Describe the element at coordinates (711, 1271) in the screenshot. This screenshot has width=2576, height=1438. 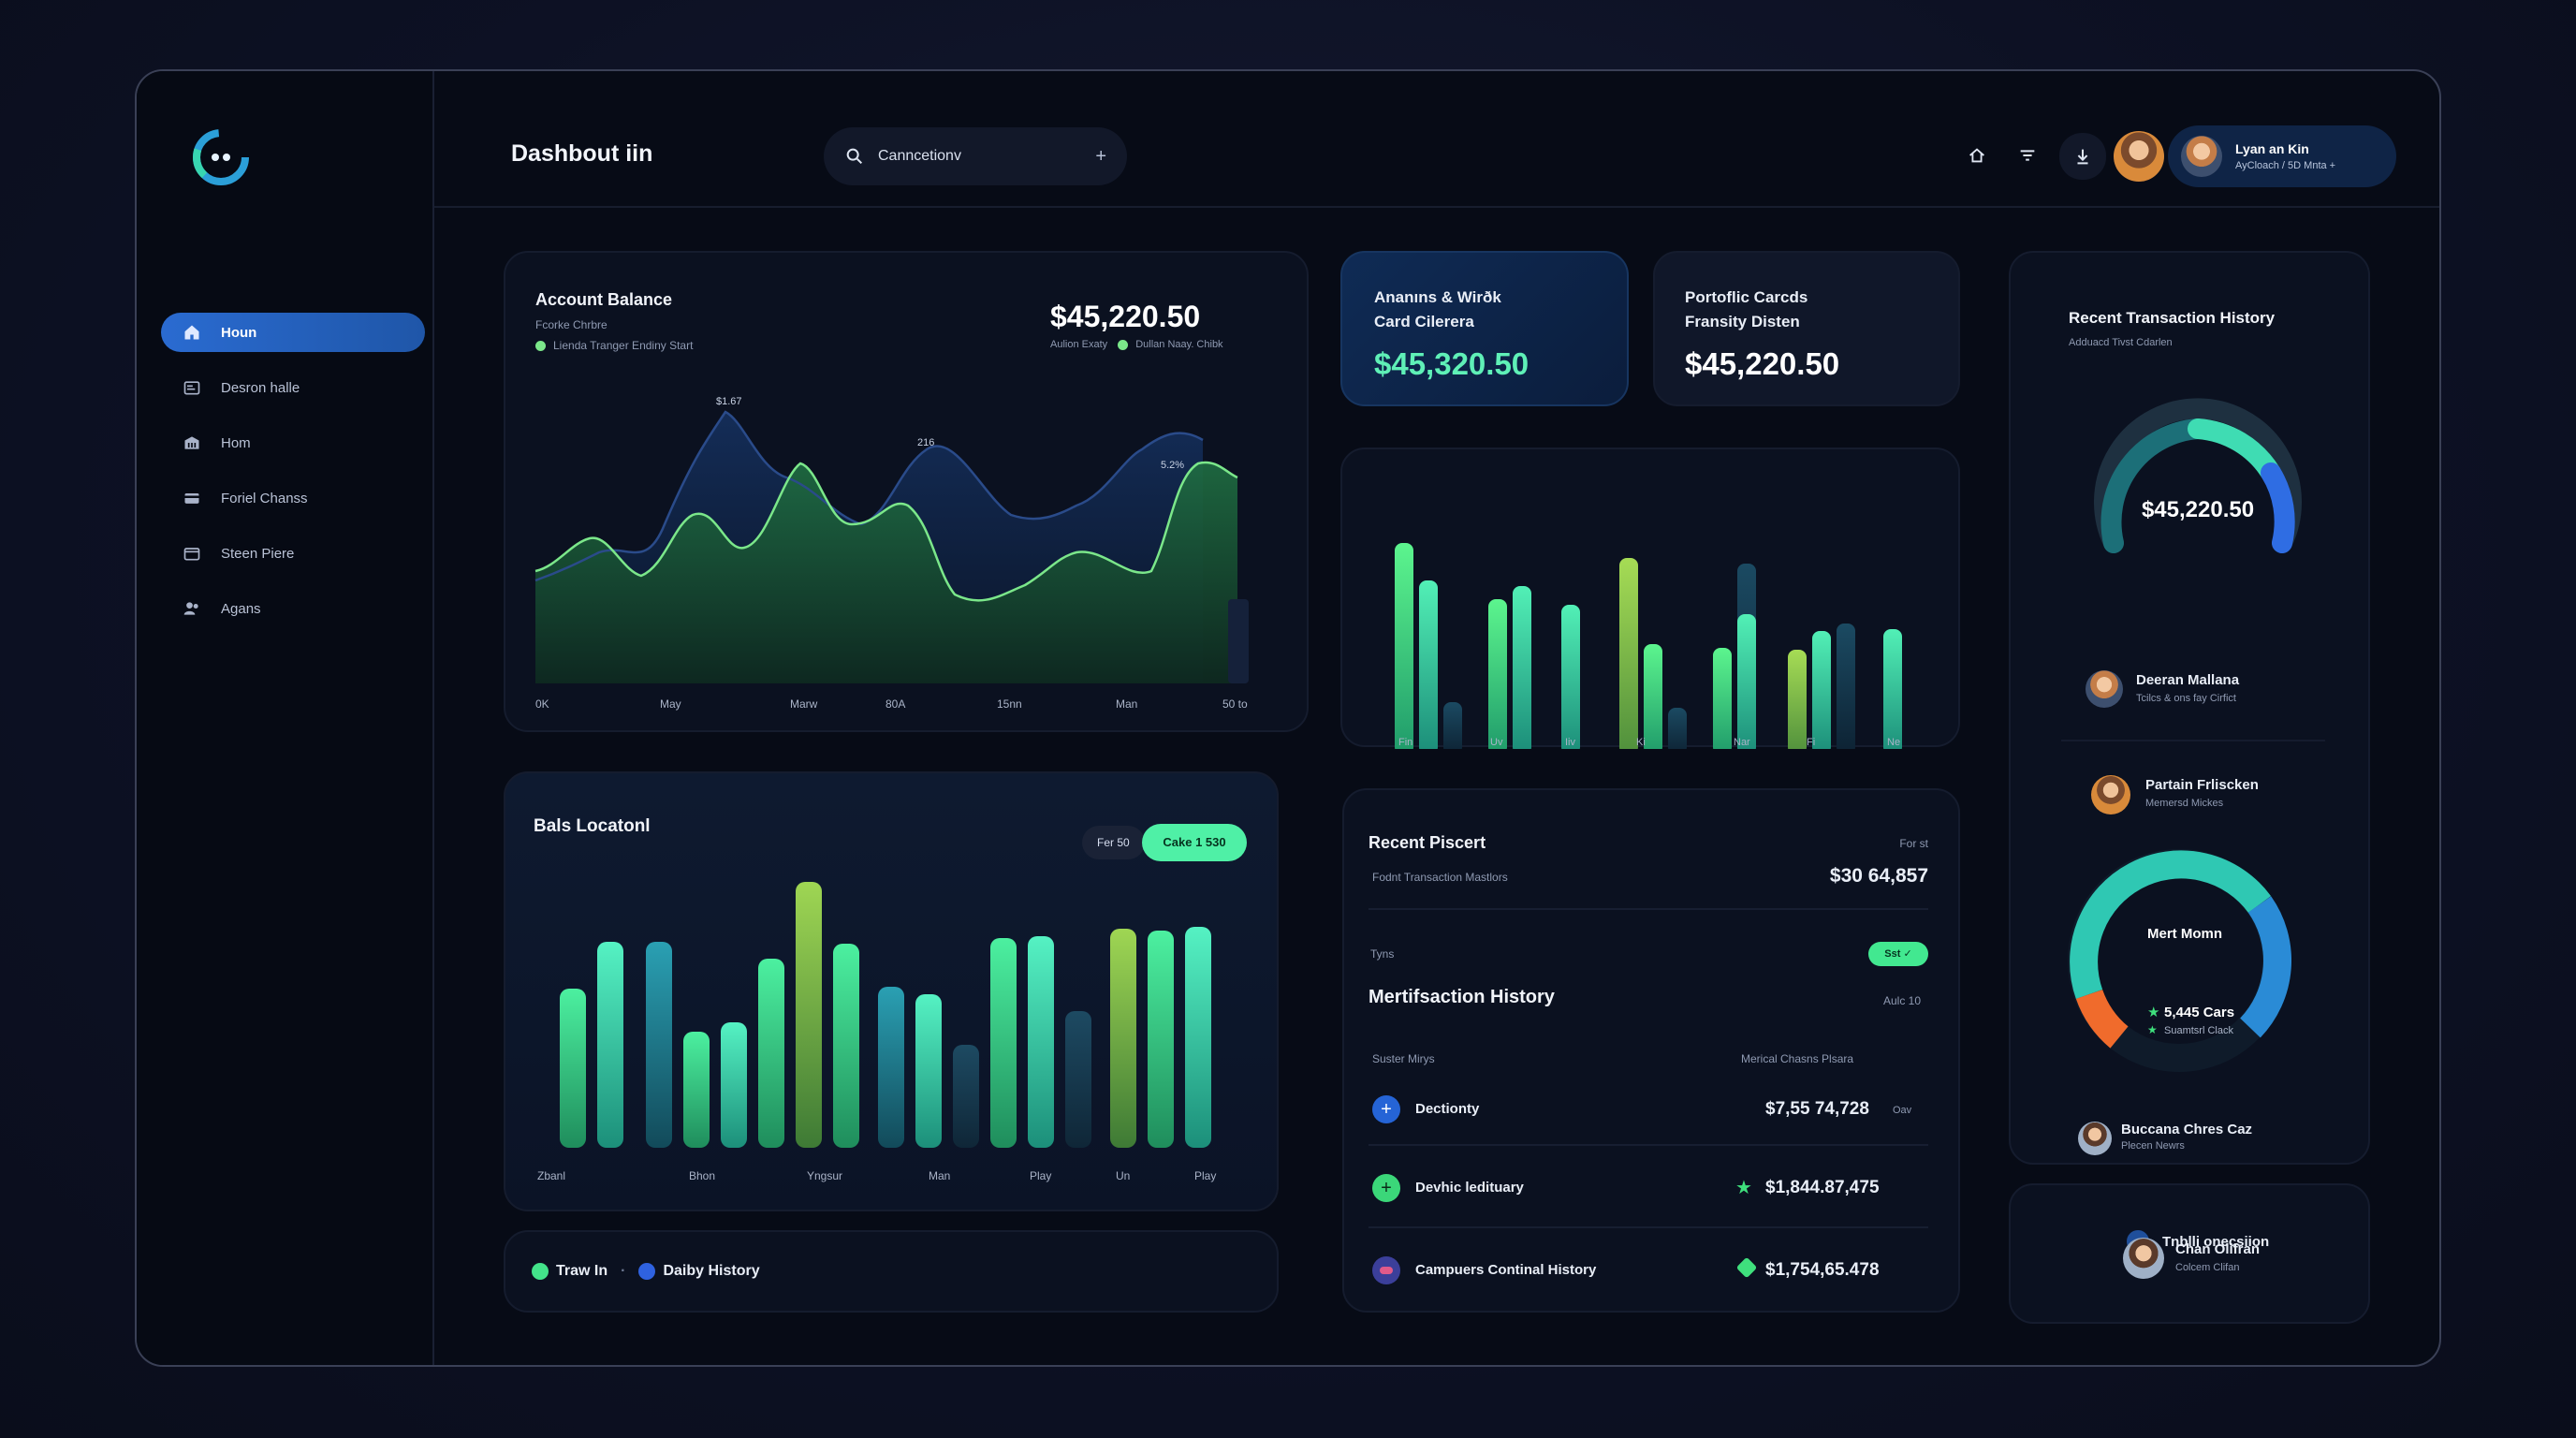
I see `legend-item-daiby: Daiby History` at that location.